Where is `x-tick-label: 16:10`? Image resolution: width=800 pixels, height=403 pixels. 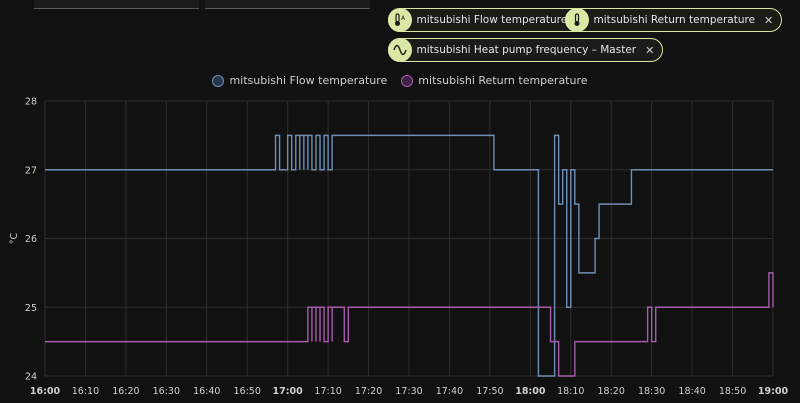
x-tick-label: 16:10 is located at coordinates (85, 391).